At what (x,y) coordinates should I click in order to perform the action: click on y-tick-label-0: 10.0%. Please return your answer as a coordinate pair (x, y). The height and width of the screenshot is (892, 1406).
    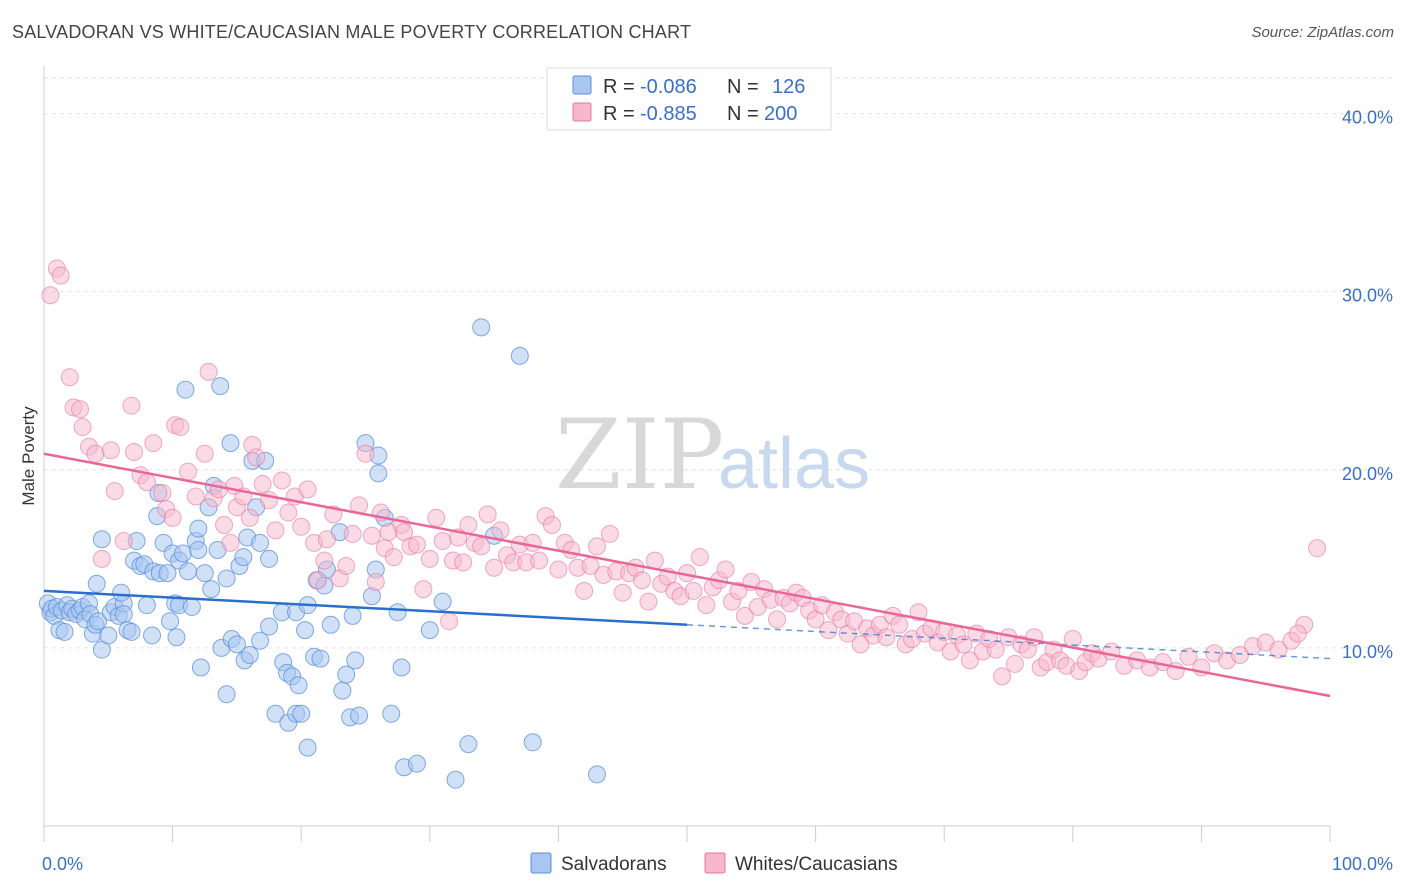
    Looking at the image, I should click on (1367, 652).